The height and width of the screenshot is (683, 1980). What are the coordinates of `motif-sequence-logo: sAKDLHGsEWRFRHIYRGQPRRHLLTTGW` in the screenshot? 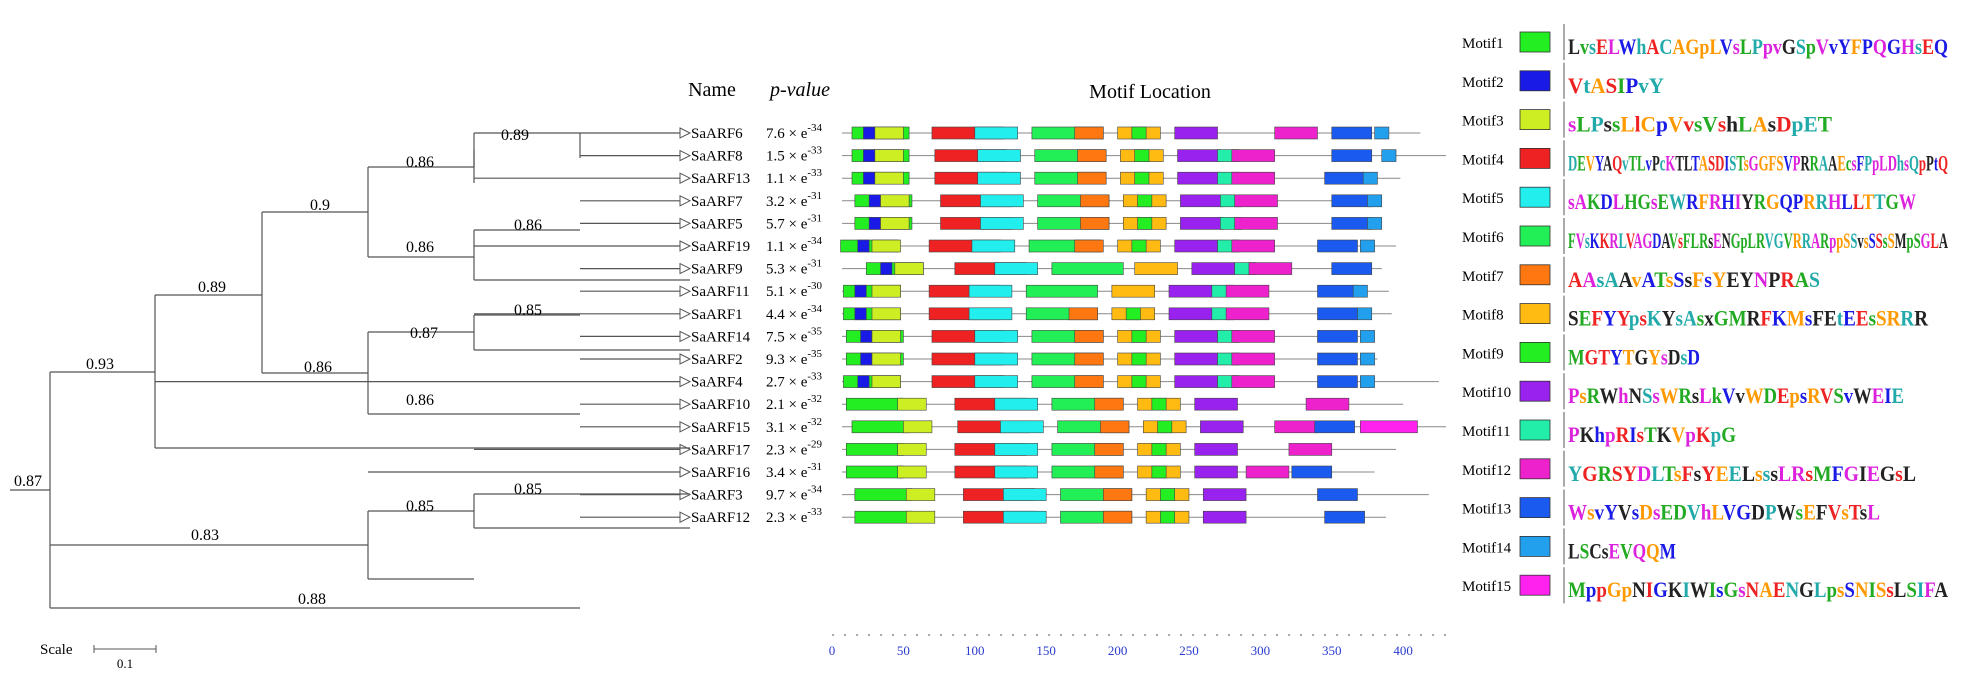 It's located at (1742, 201).